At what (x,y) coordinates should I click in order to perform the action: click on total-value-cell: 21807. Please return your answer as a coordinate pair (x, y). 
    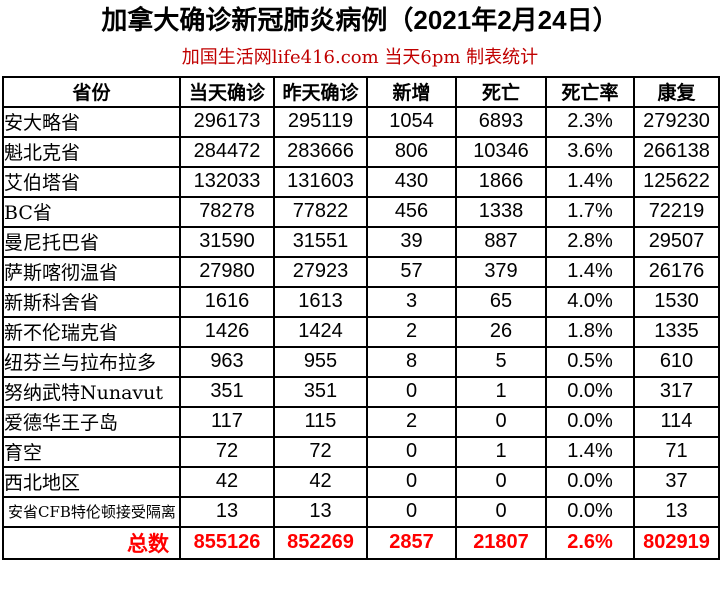
    Looking at the image, I should click on (501, 542).